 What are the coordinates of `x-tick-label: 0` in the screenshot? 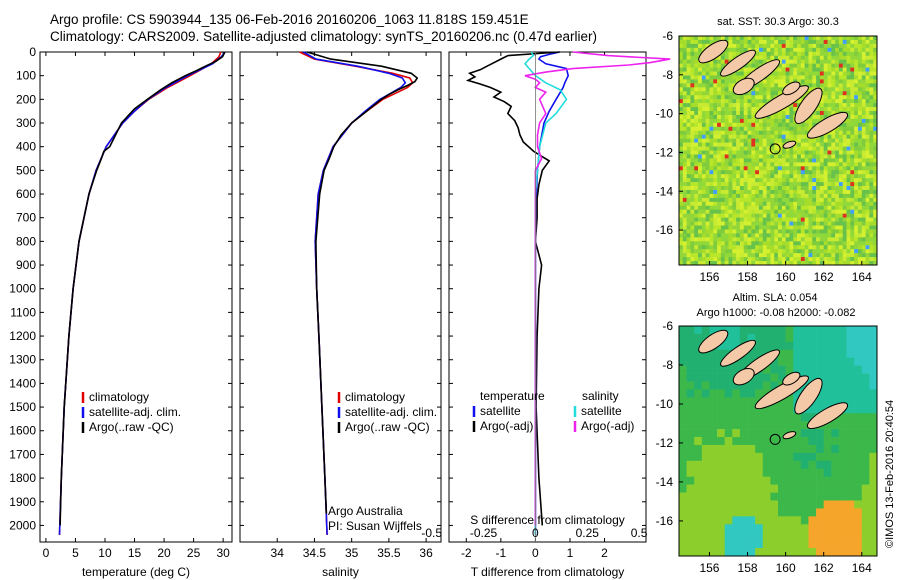 It's located at (535, 553).